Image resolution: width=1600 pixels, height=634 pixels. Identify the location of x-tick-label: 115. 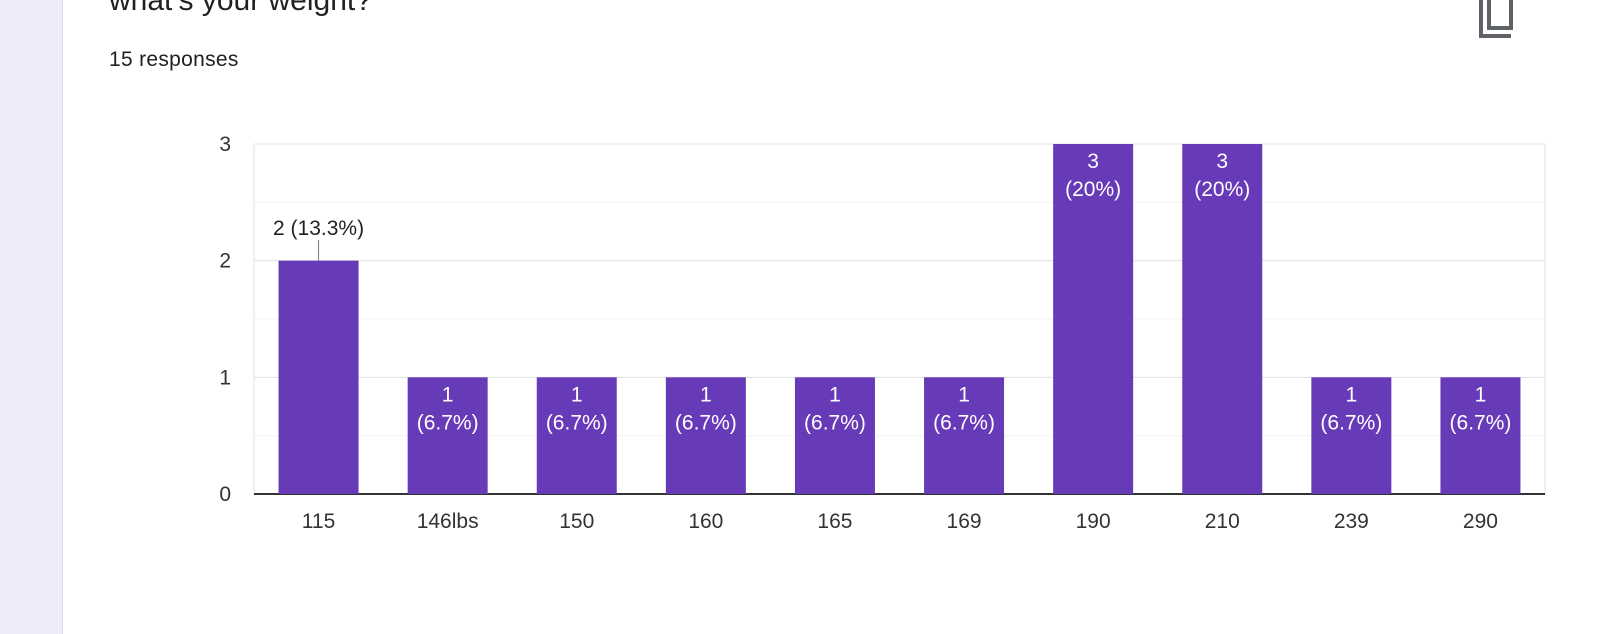
(318, 521).